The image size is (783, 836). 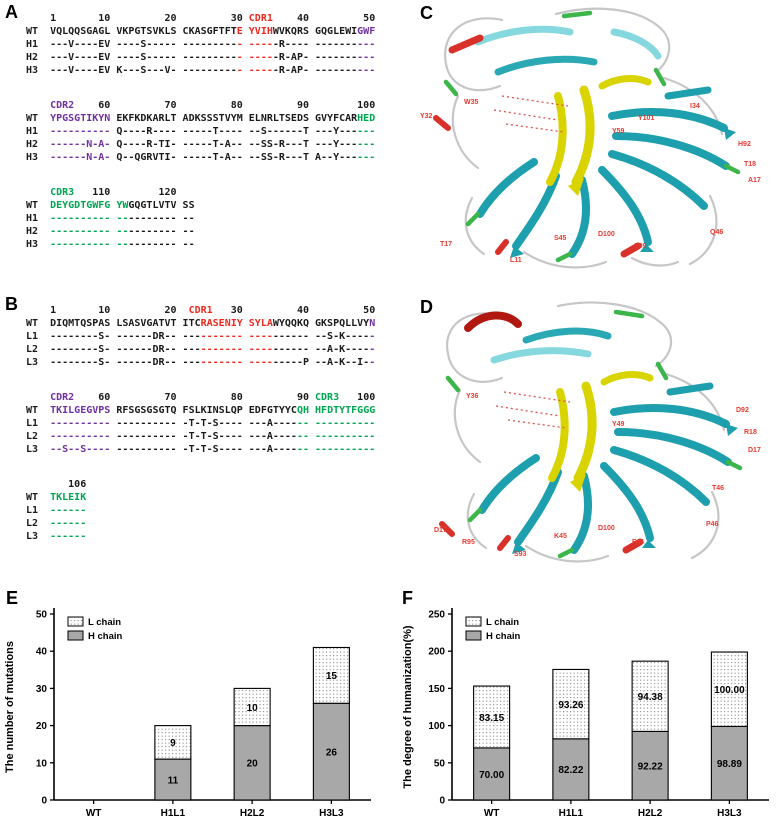 What do you see at coordinates (38, 231) in the screenshot?
I see `row-name: H2` at bounding box center [38, 231].